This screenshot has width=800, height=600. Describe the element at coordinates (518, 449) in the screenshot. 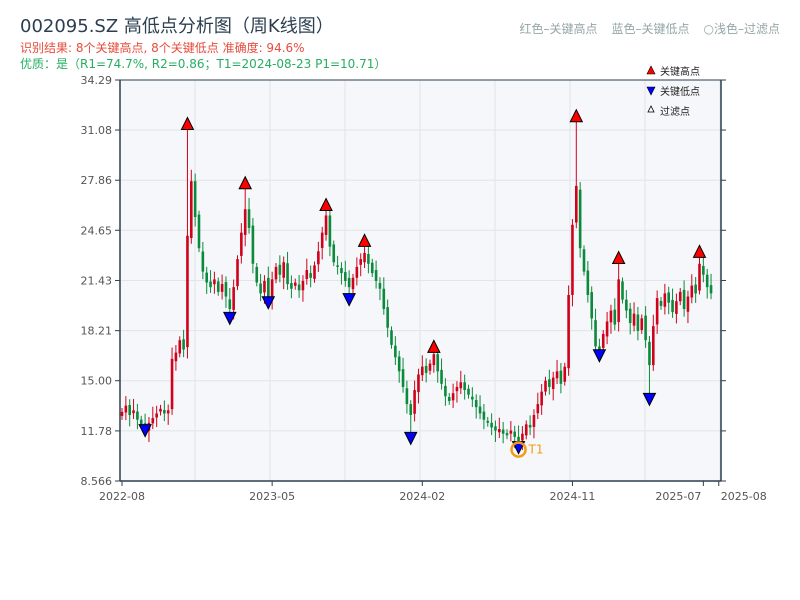

I see `t1-marker` at that location.